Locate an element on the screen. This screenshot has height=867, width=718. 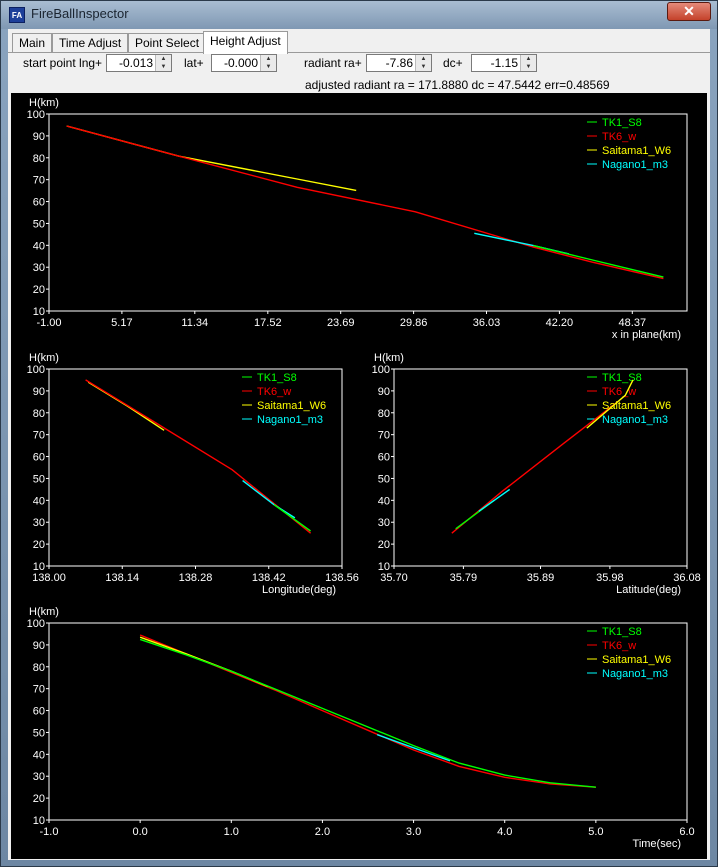
x-axis-label: Latitude(deg) is located at coordinates (648, 590).